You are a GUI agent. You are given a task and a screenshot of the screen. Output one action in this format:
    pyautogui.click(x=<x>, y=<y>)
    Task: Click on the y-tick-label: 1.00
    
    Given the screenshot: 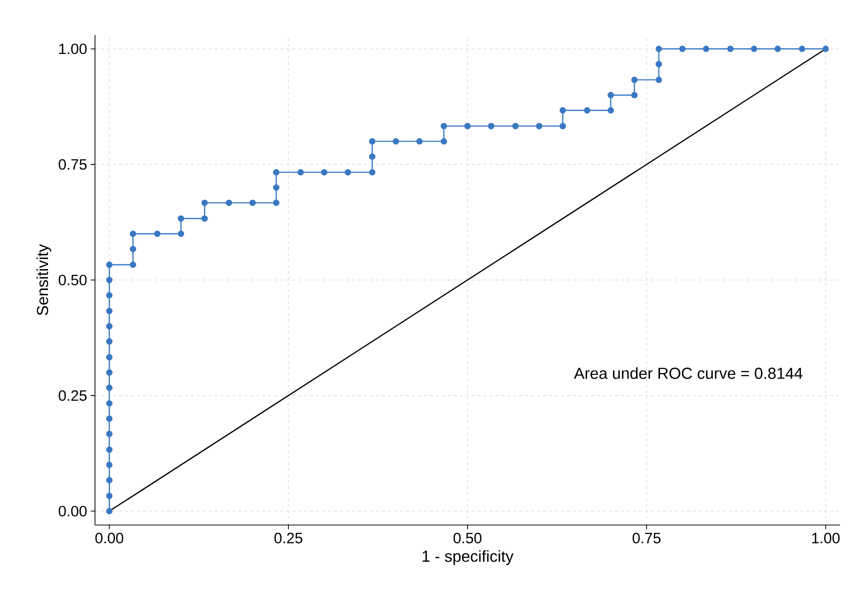 What is the action you would take?
    pyautogui.click(x=73, y=49)
    